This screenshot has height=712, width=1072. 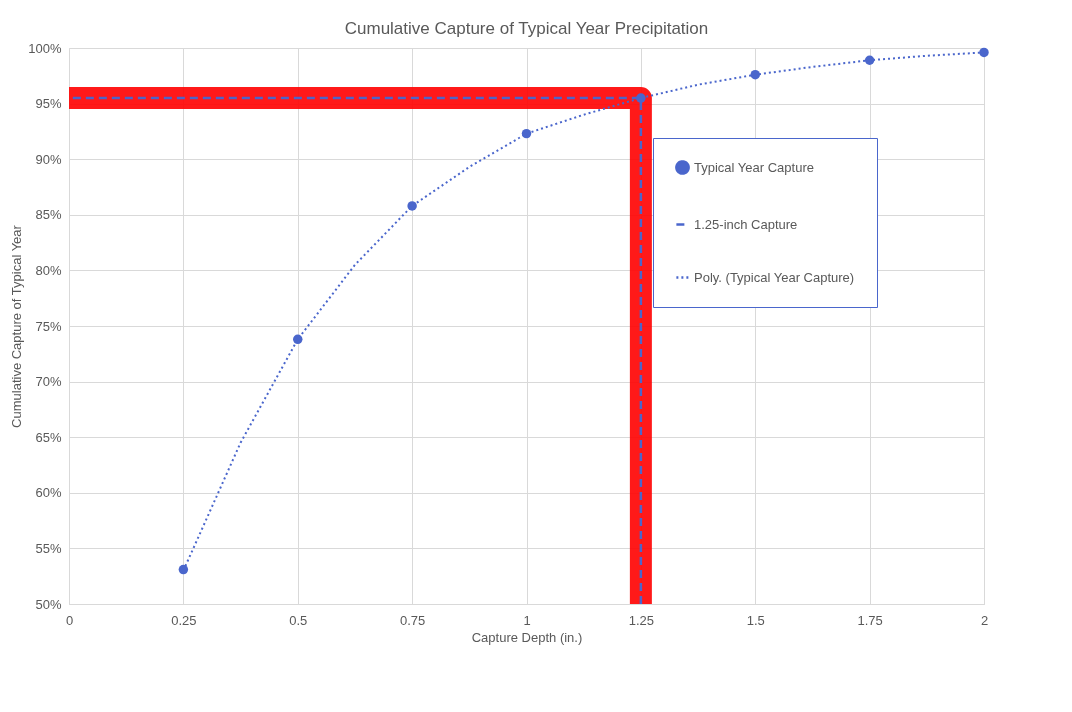 What do you see at coordinates (48, 437) in the screenshot?
I see `y-tick-label: 65%` at bounding box center [48, 437].